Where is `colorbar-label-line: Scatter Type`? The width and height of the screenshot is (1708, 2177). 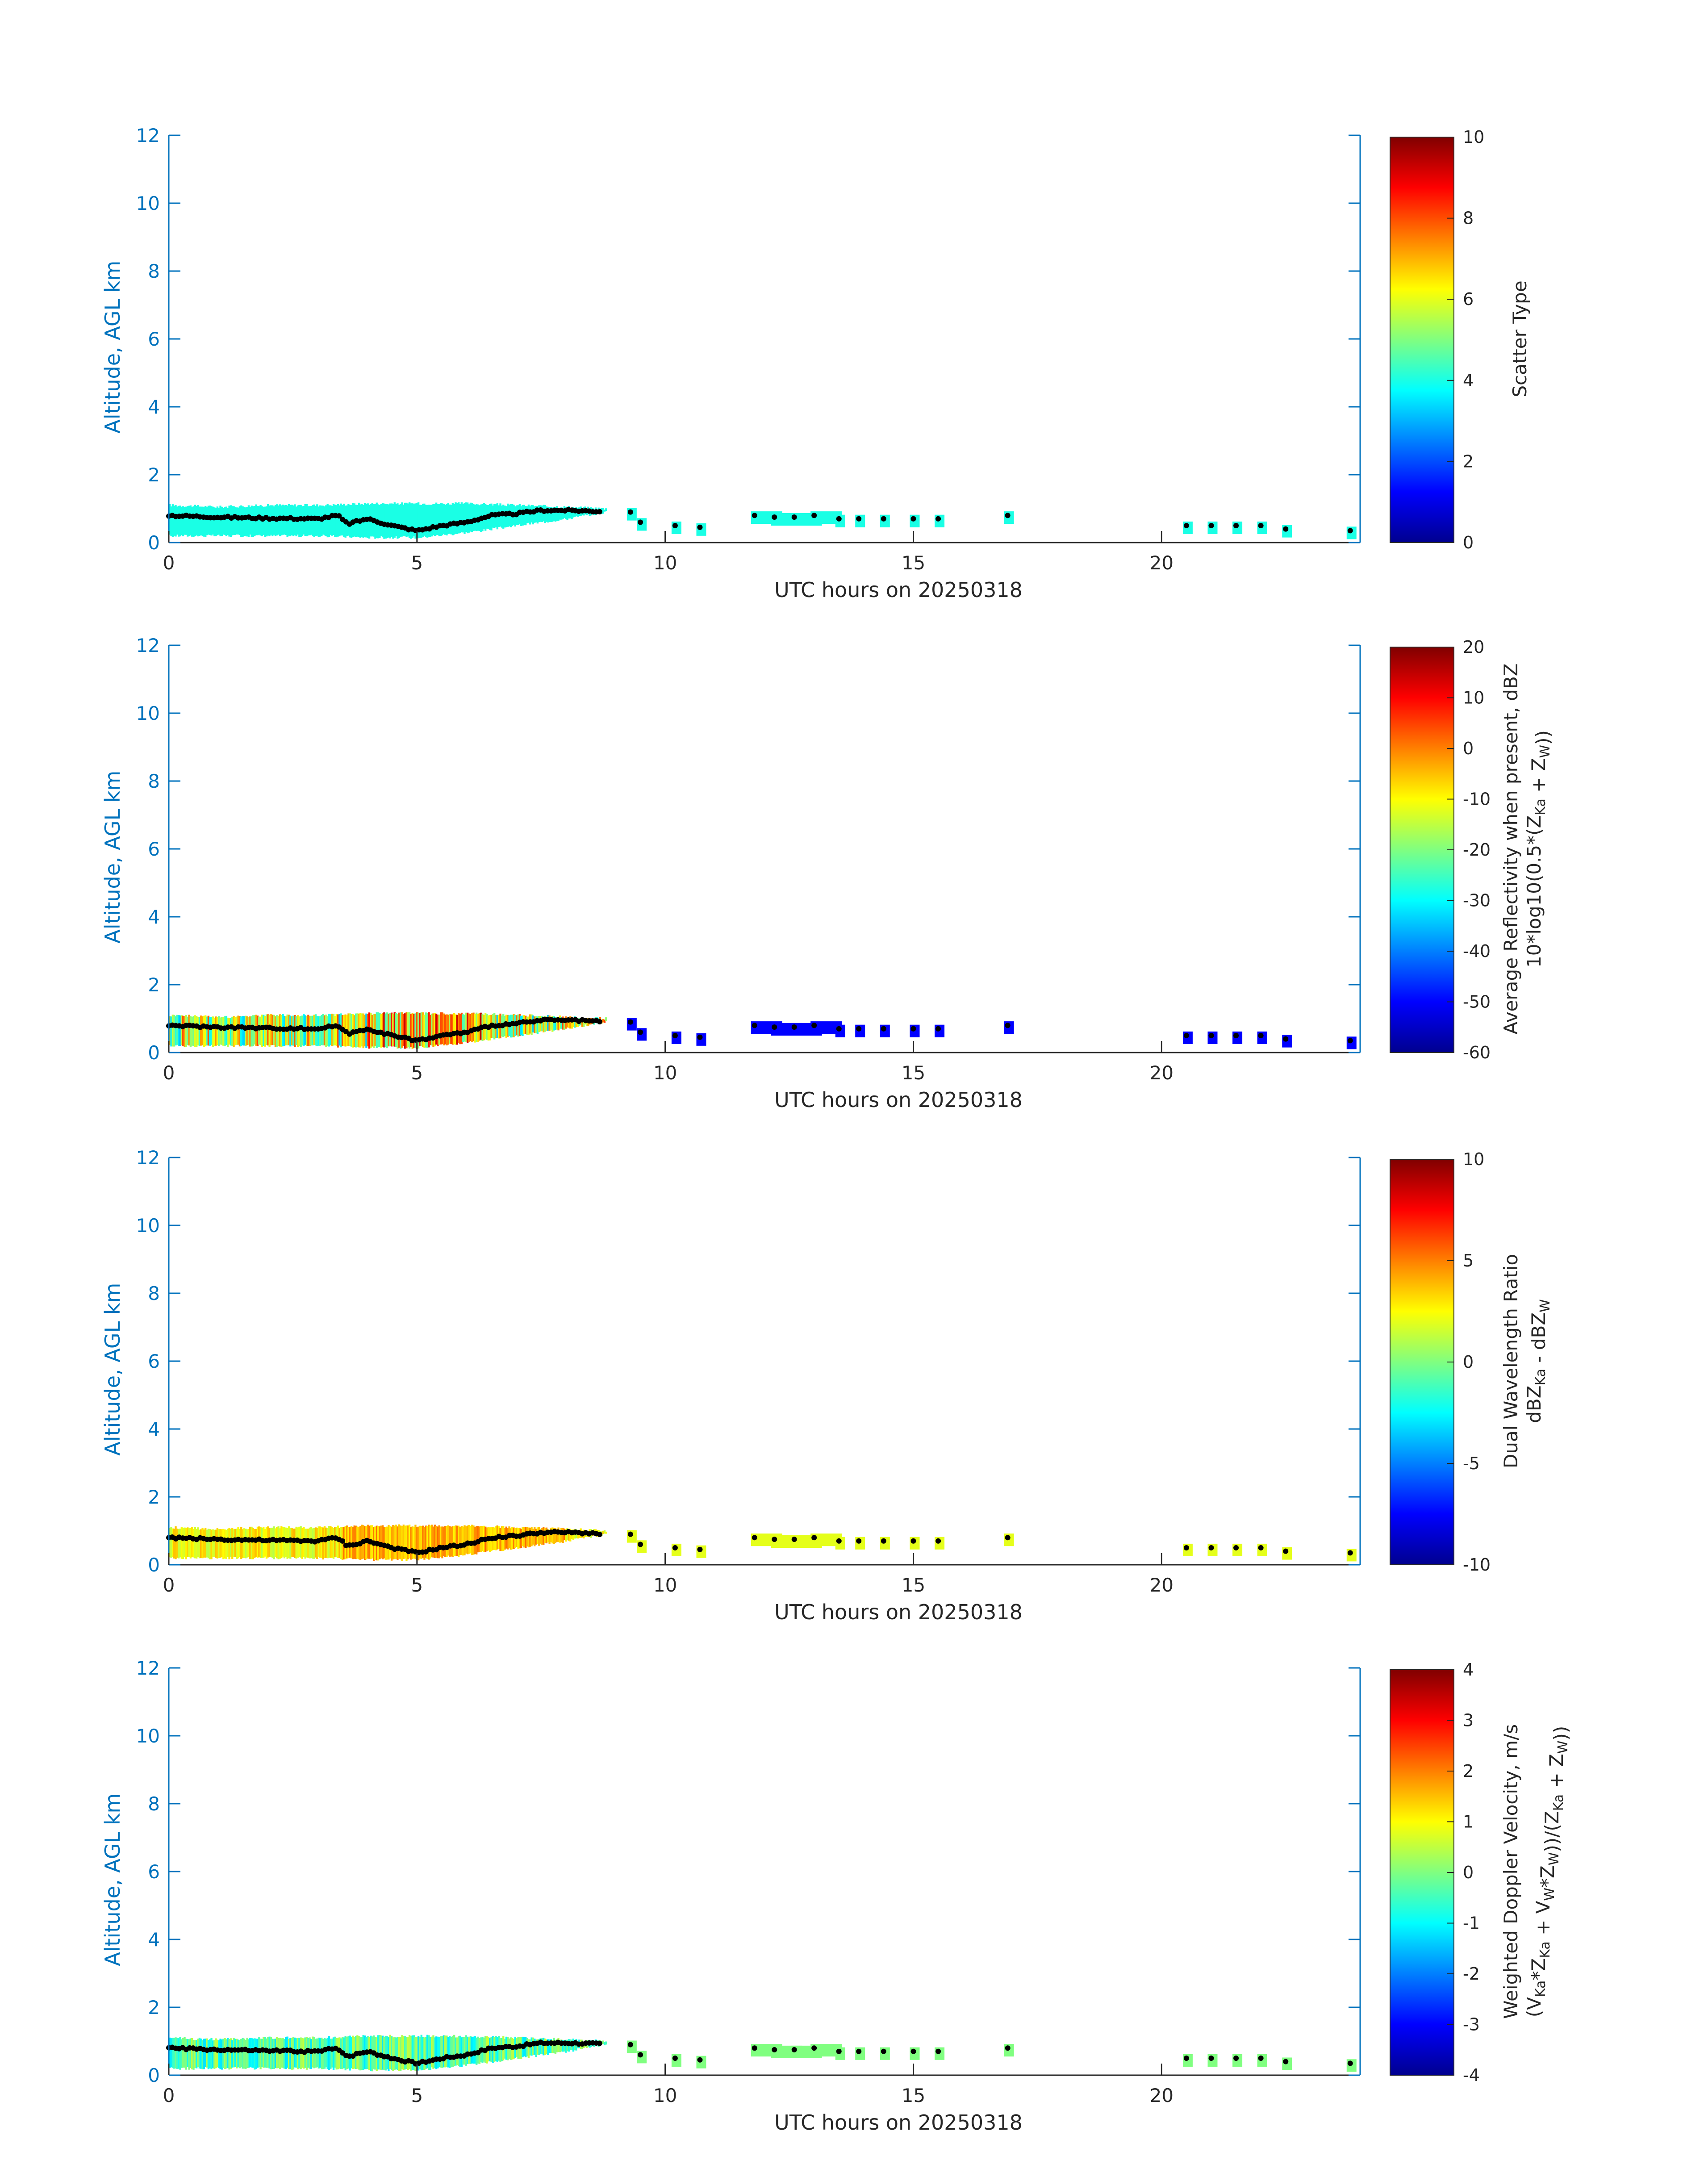 colorbar-label-line: Scatter Type is located at coordinates (1520, 338).